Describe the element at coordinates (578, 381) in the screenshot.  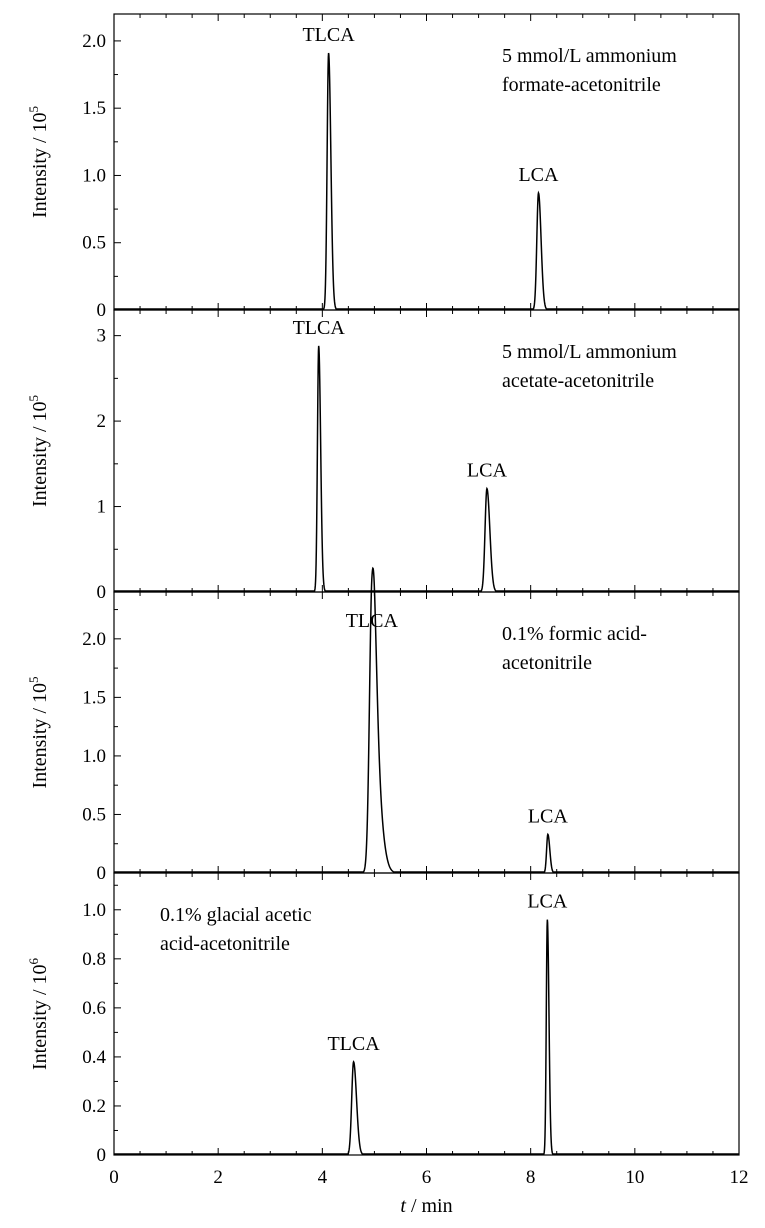
I see `mobile-phase-annotation: acetate-acetonitrile` at that location.